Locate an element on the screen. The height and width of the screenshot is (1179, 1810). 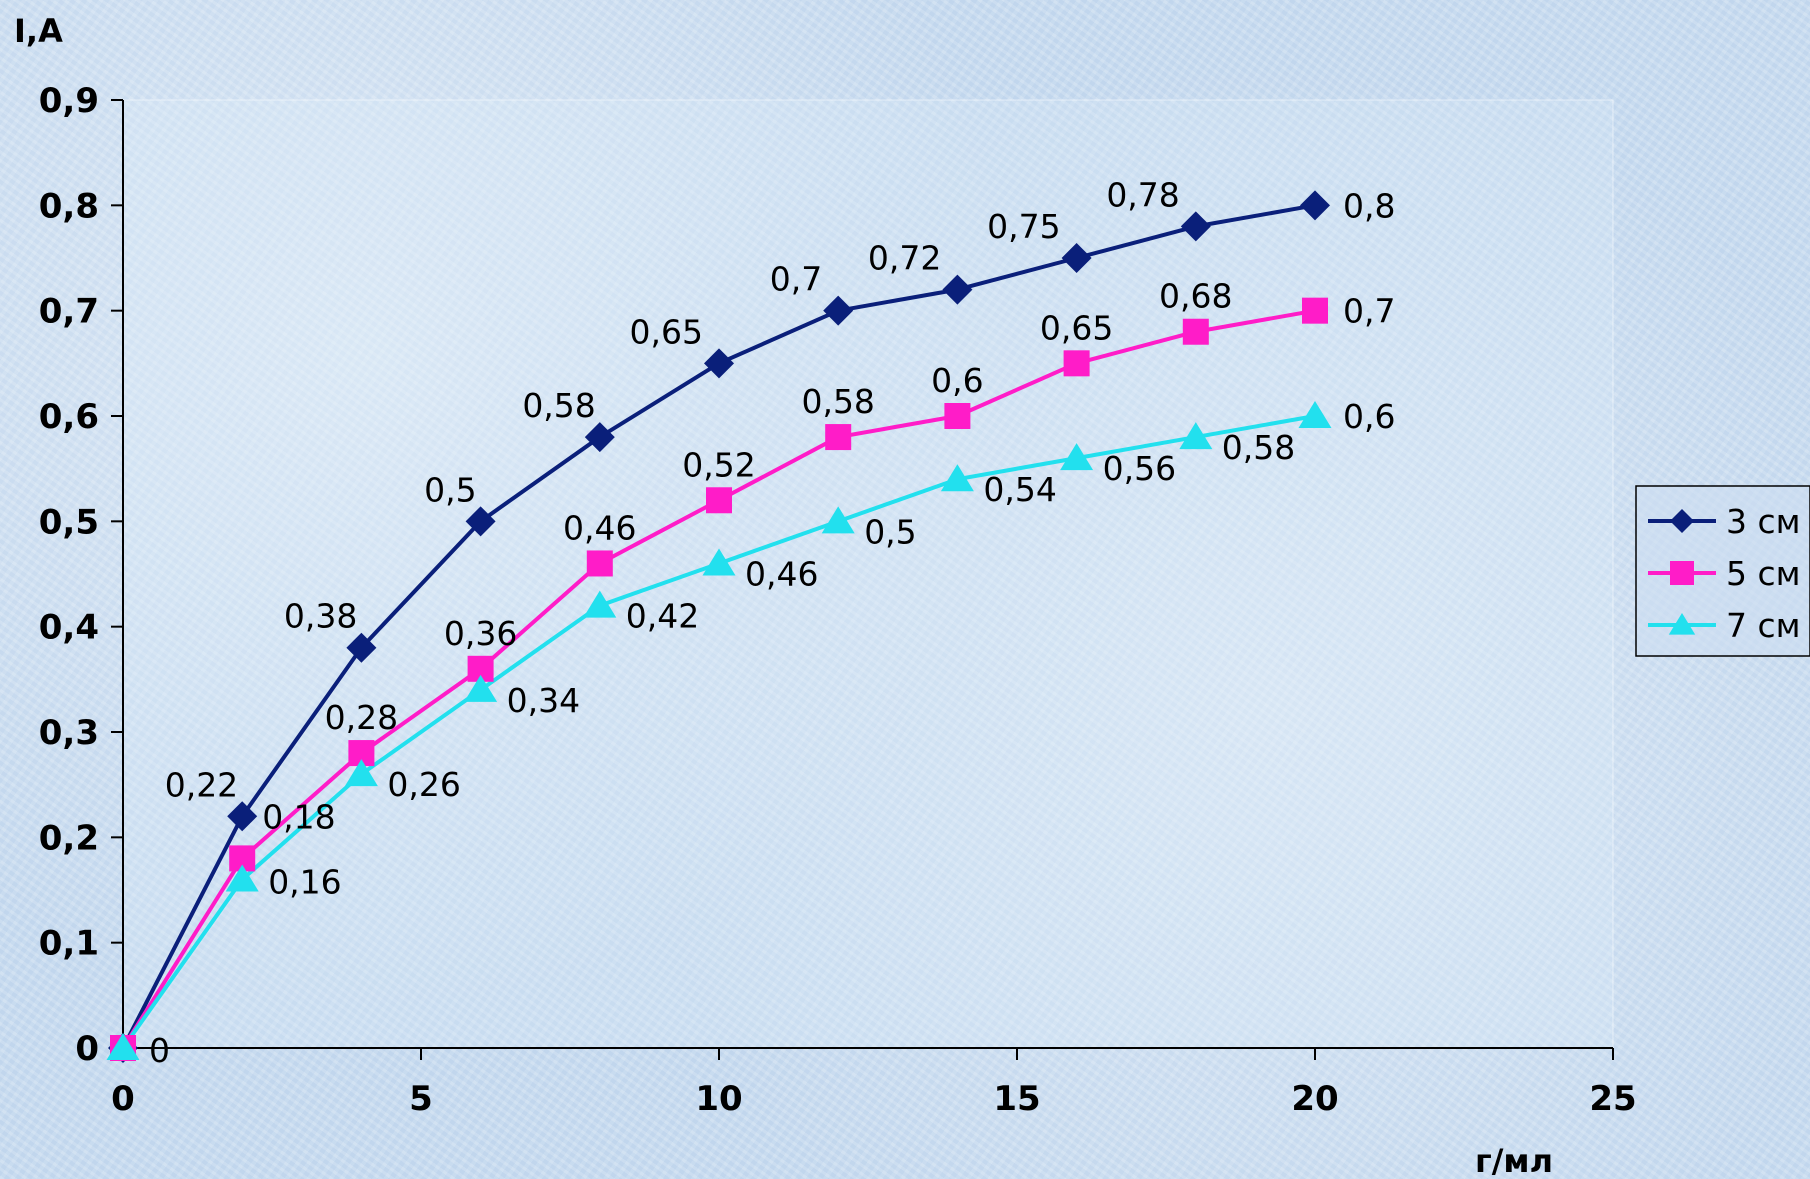
legend: 3 см 5 см 7 см is located at coordinates (1722, 571).